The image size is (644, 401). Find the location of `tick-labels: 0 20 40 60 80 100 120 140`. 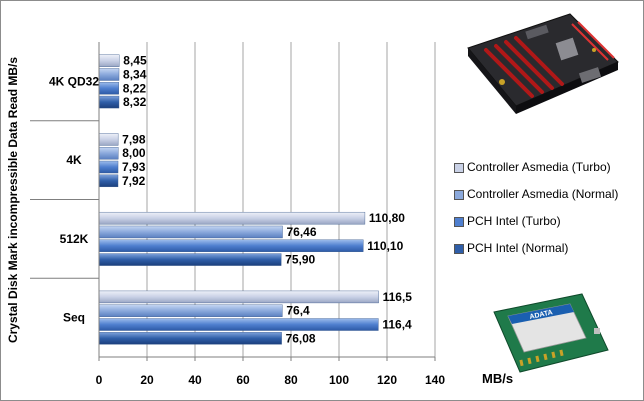

tick-labels: 0 20 40 60 80 100 120 140 is located at coordinates (270, 372).